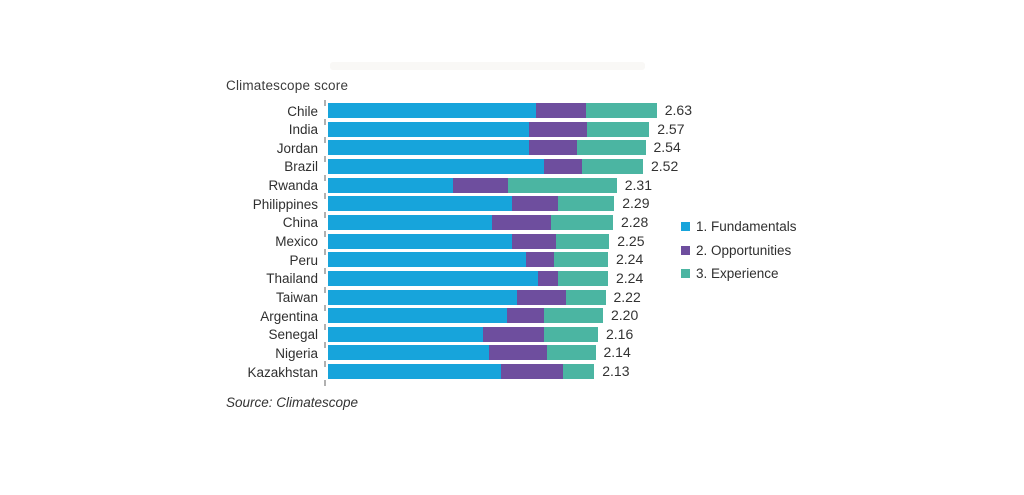 This screenshot has height=495, width=1024. I want to click on legend-item: 2. Opportunities, so click(739, 251).